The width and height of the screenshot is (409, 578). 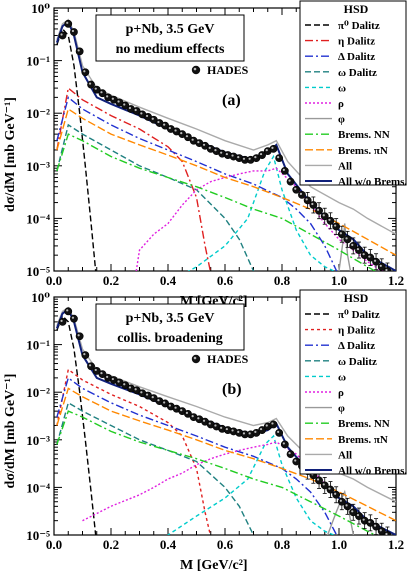 I want to click on y-tick-label: 10⁻³, so click(x=38, y=166).